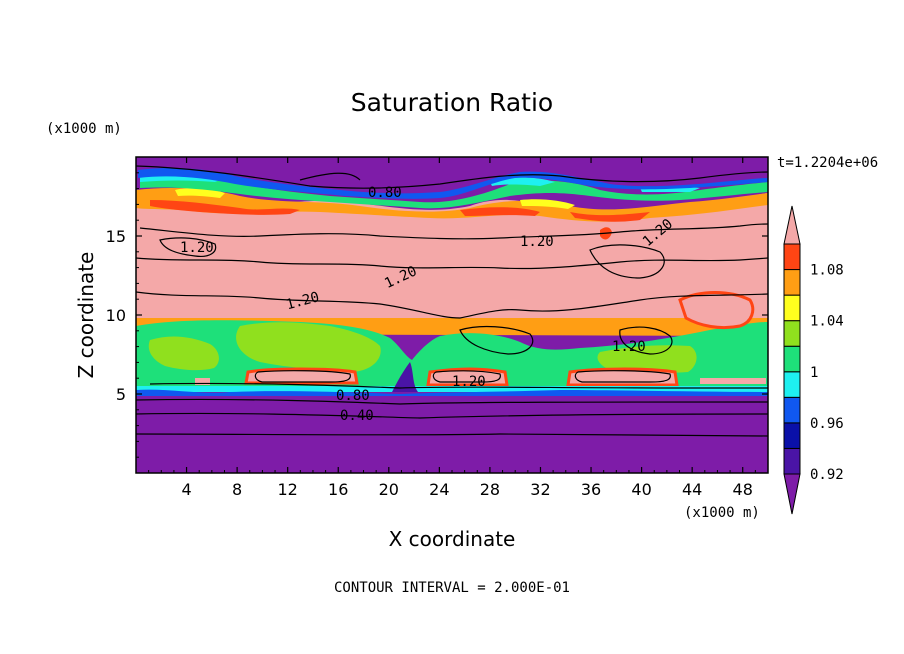 The image size is (904, 654). I want to click on x-tick-label: 36, so click(591, 489).